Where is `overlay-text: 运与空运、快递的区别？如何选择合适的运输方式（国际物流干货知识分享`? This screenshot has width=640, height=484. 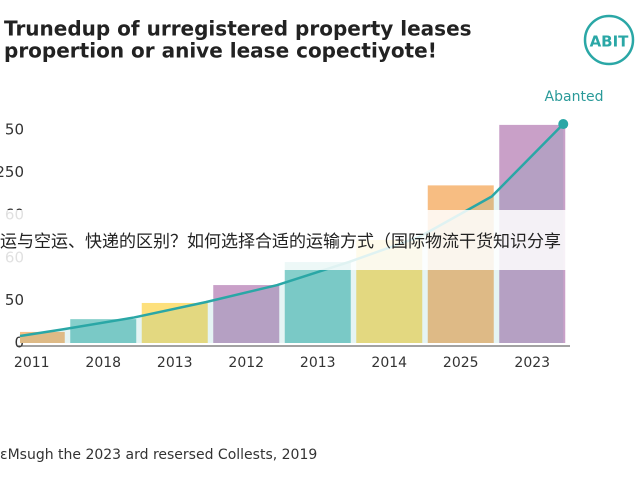 overlay-text: 运与空运、快递的区别？如何选择合适的运输方式（国际物流干货知识分享 is located at coordinates (280, 242).